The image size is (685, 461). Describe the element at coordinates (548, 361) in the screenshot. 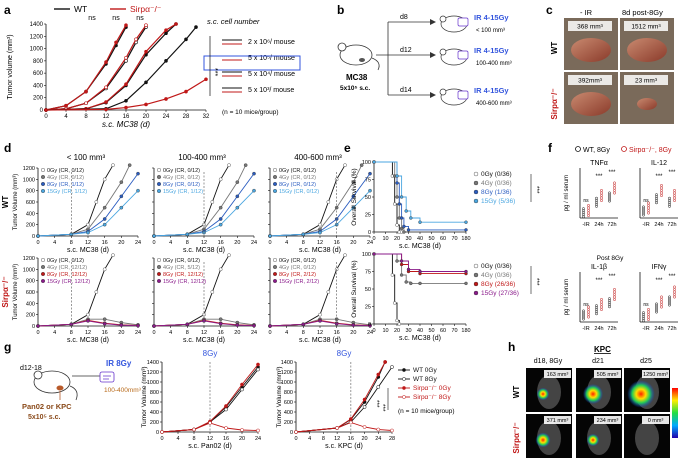

I see `h-col-title: d18, 8Gy` at that location.